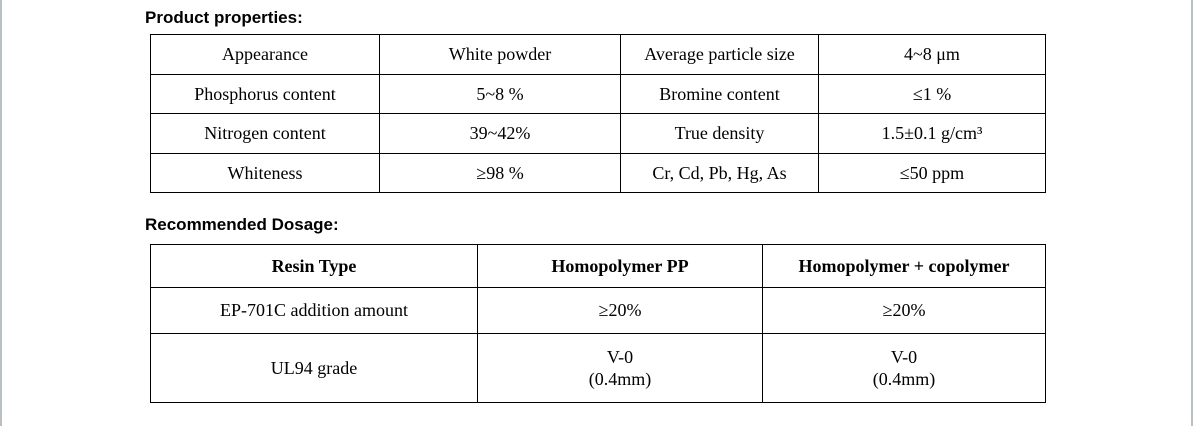  I want to click on property-label: Average particle size, so click(719, 54).